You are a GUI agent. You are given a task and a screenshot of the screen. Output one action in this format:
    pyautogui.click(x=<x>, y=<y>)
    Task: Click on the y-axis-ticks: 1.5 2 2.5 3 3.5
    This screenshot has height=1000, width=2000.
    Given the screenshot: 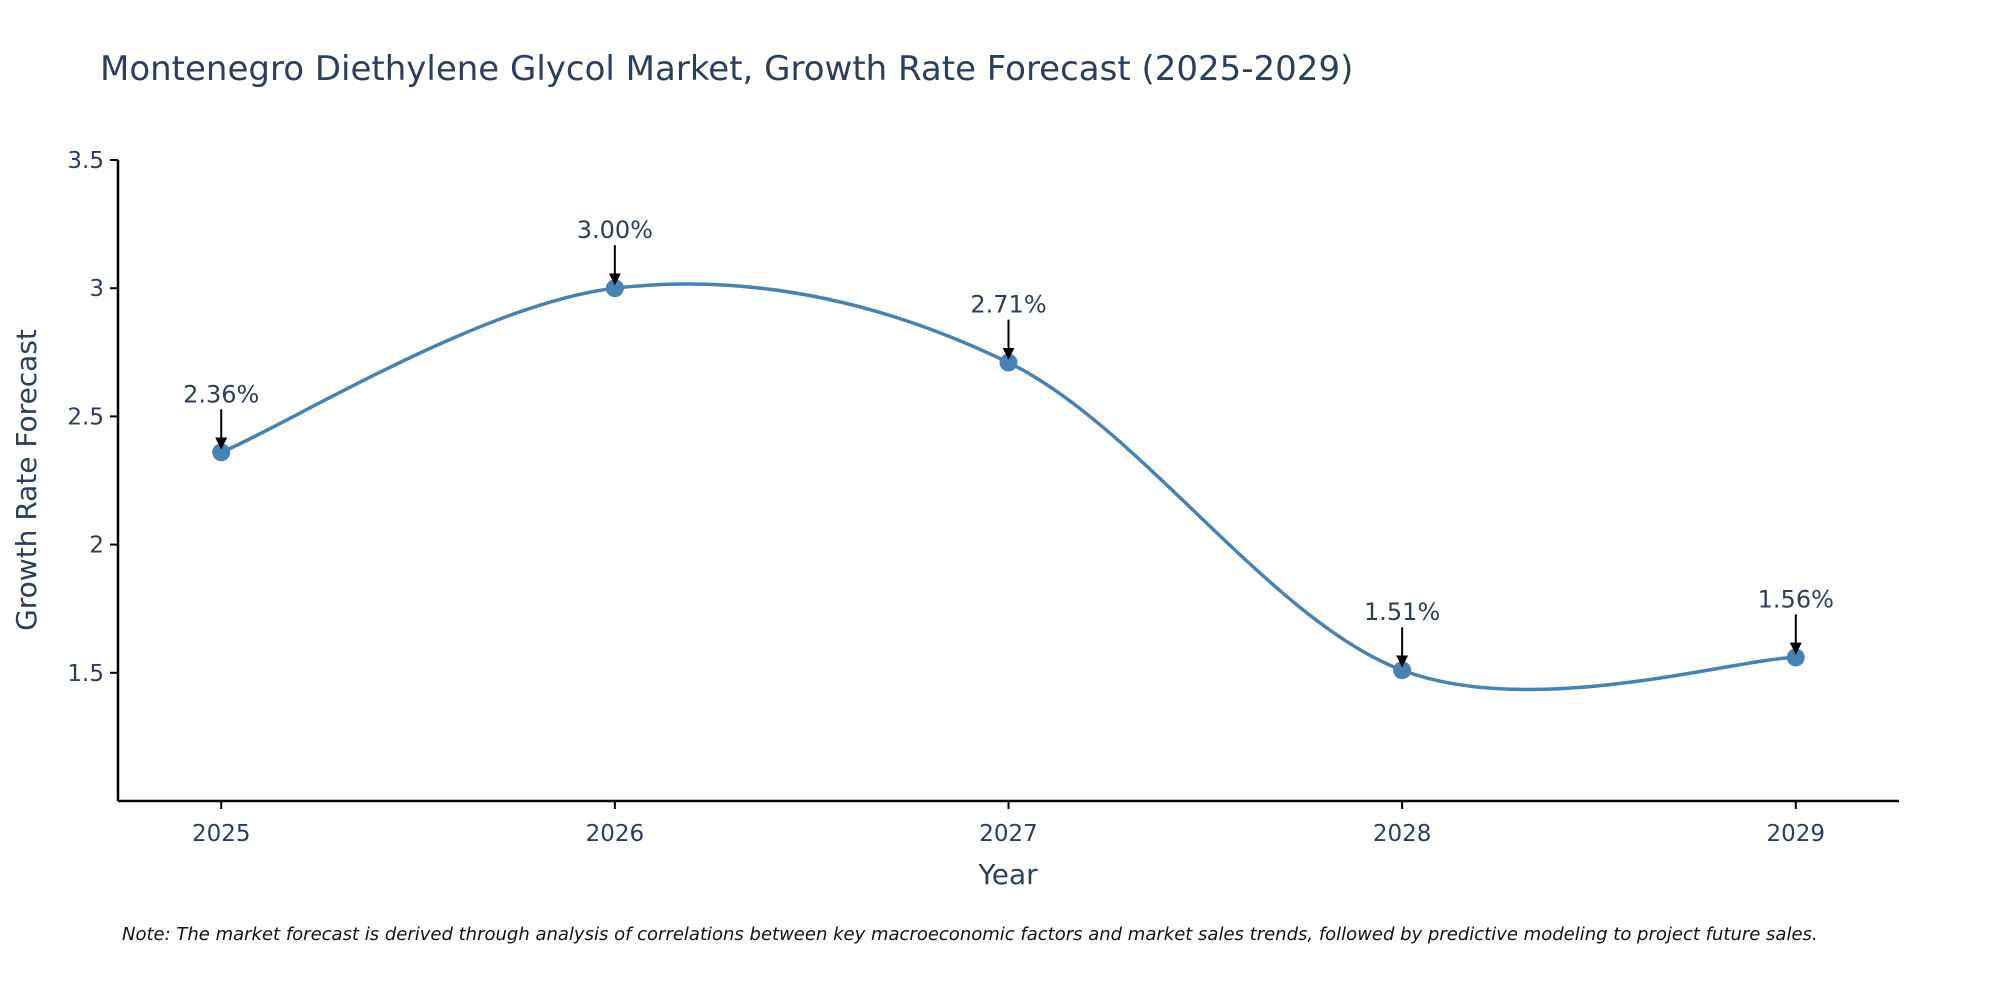 What is the action you would take?
    pyautogui.click(x=92, y=417)
    